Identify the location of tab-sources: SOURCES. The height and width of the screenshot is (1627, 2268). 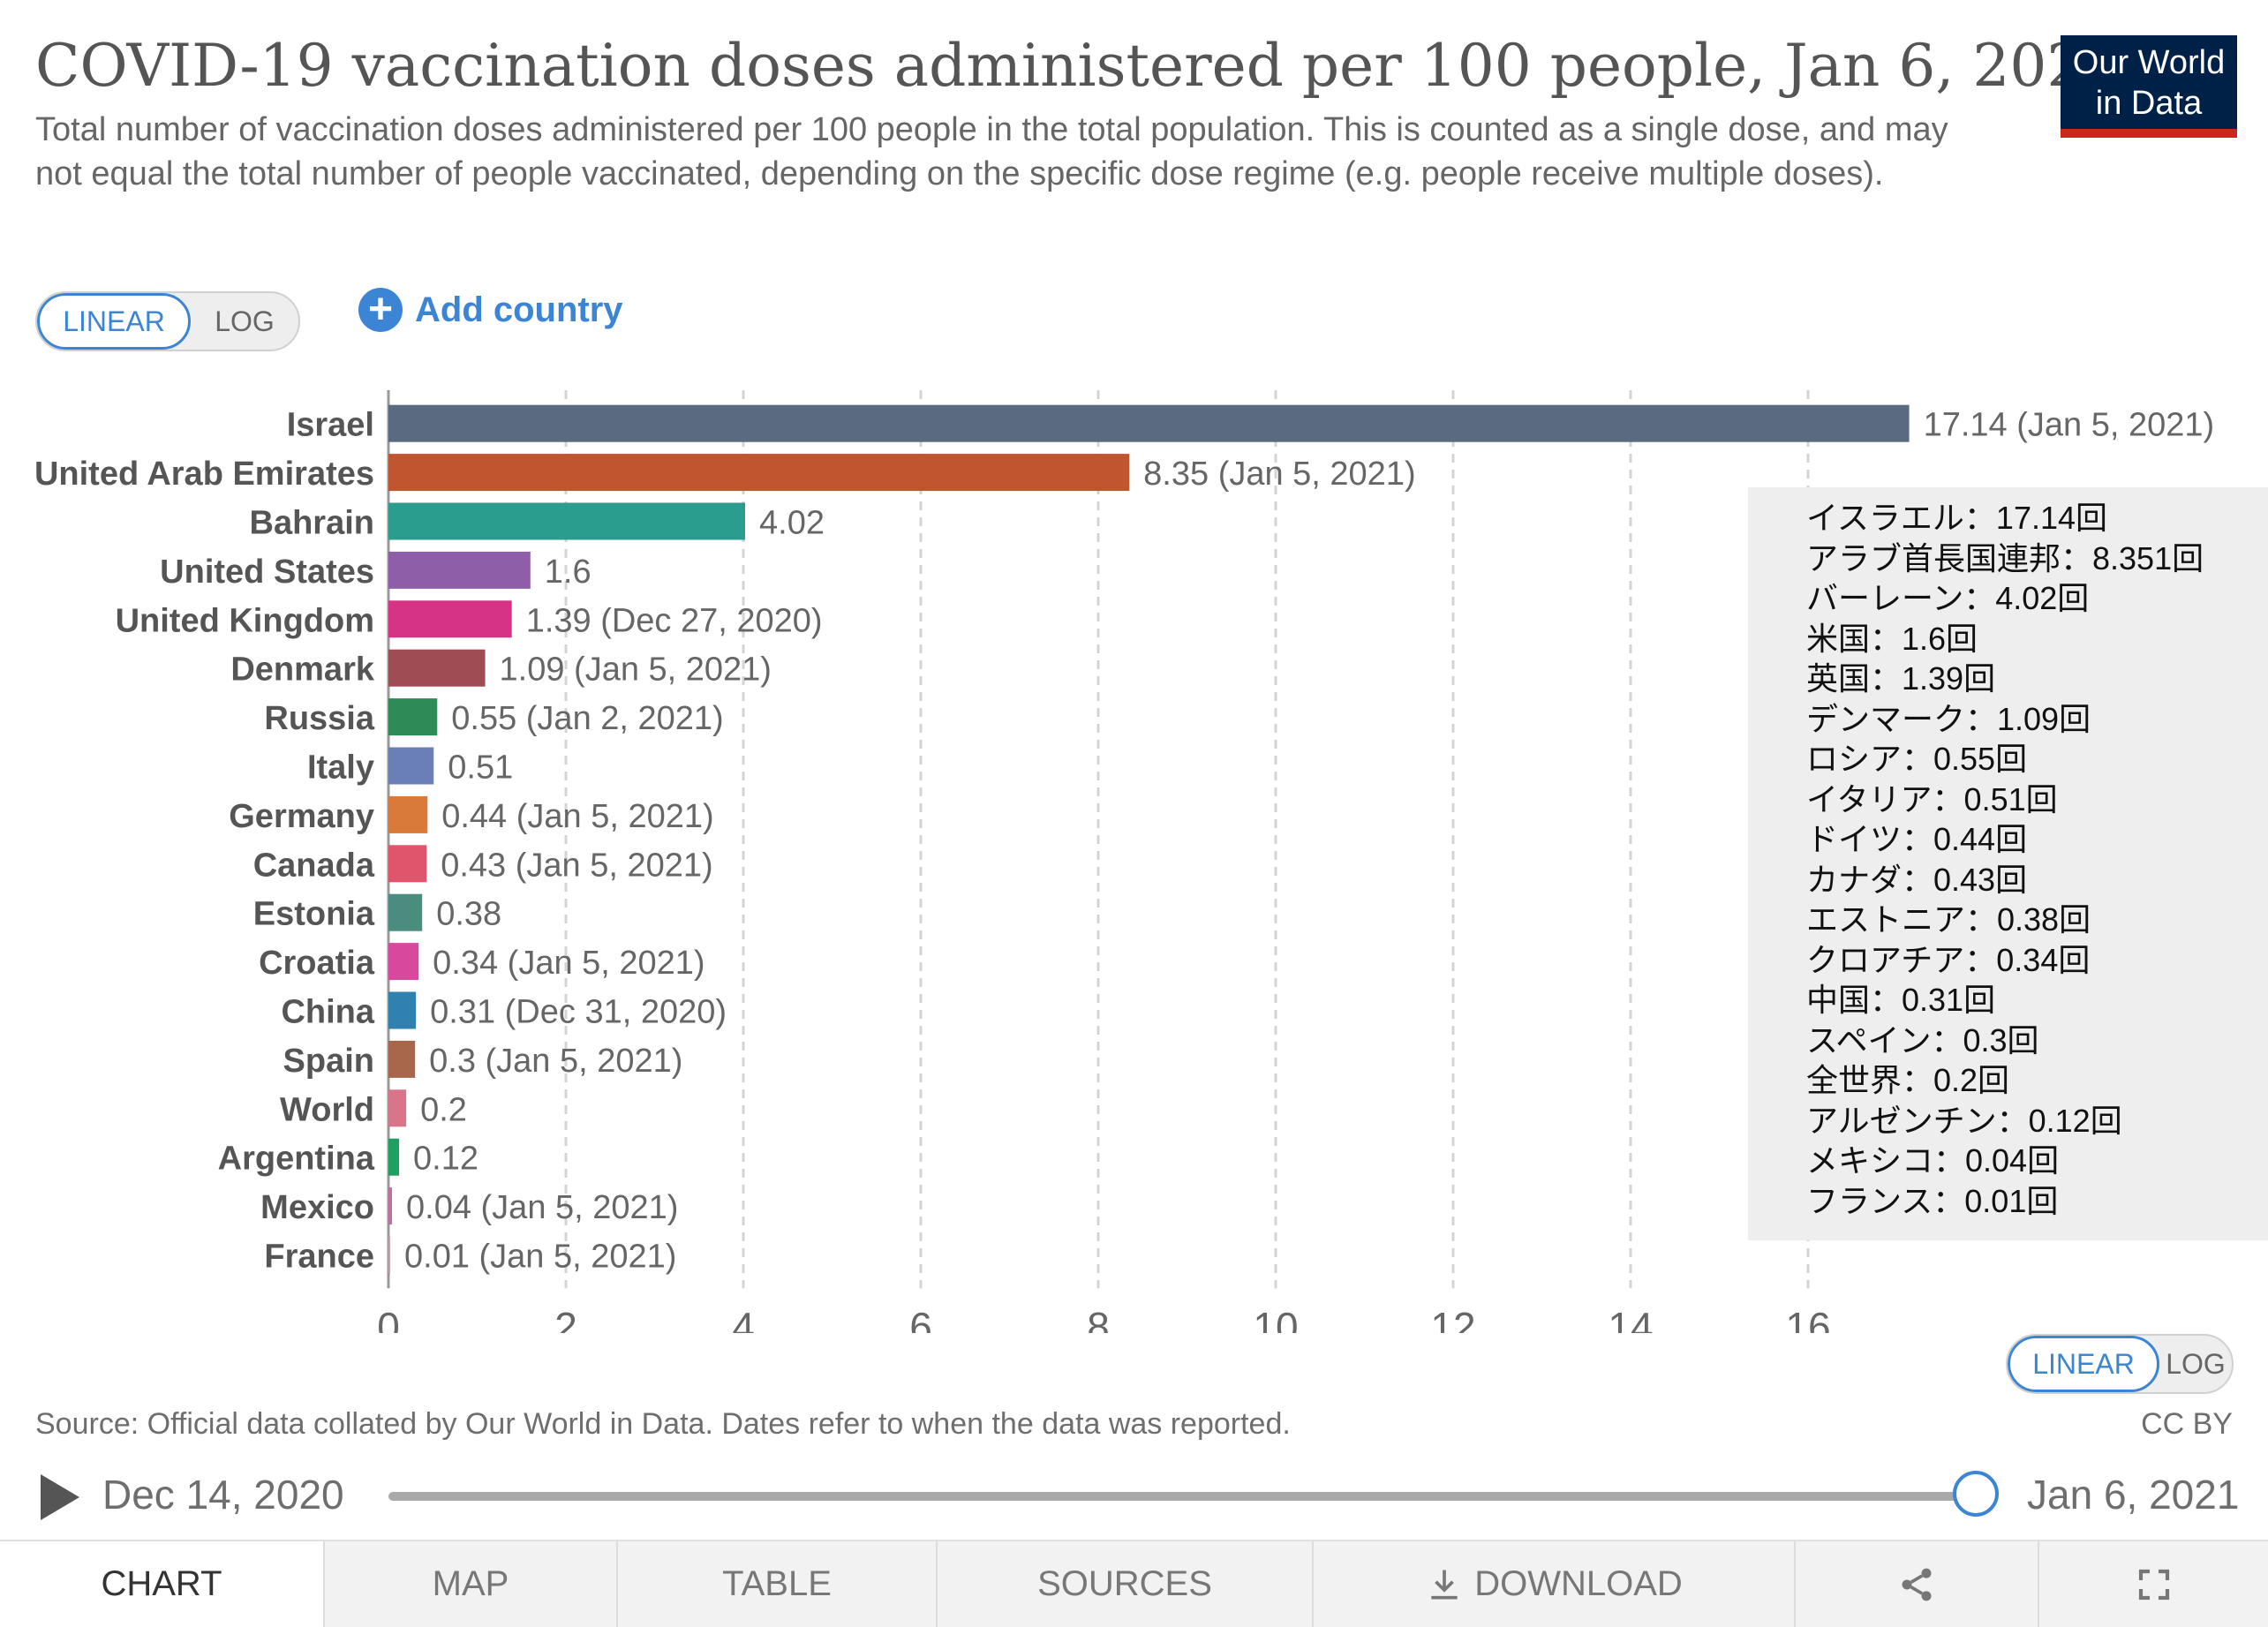
(1124, 1584).